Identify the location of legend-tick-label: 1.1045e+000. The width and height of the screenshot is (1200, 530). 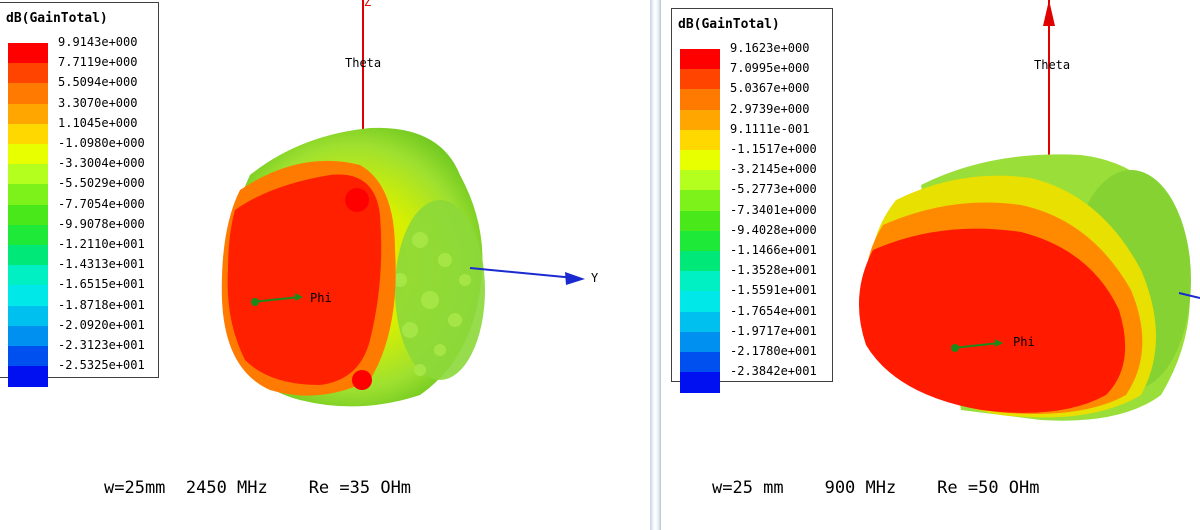
(98, 122).